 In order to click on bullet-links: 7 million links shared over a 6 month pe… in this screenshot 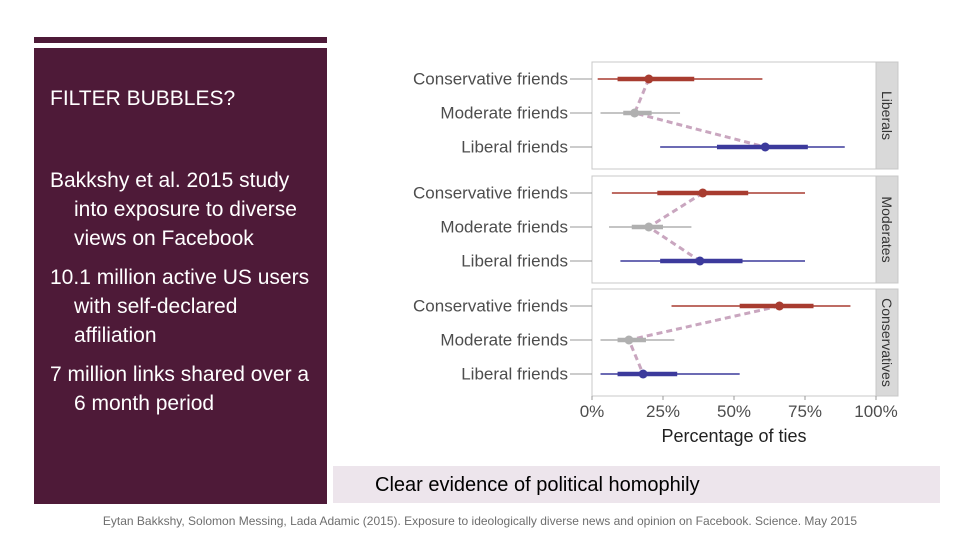, I will do `click(180, 389)`.